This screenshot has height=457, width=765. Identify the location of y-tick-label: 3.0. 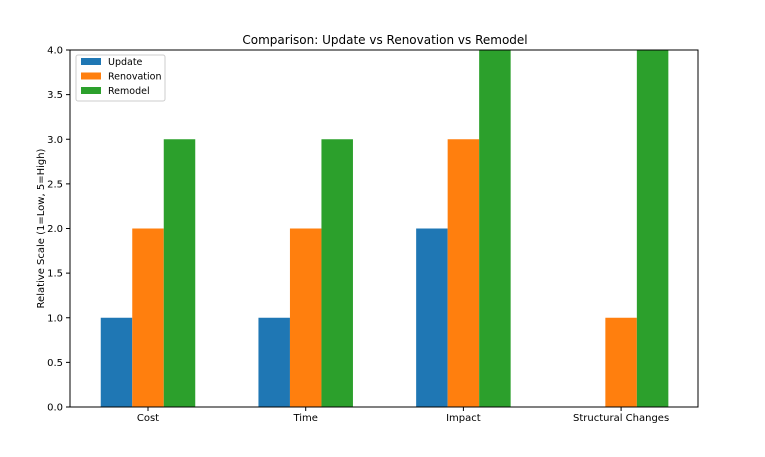
(55, 140).